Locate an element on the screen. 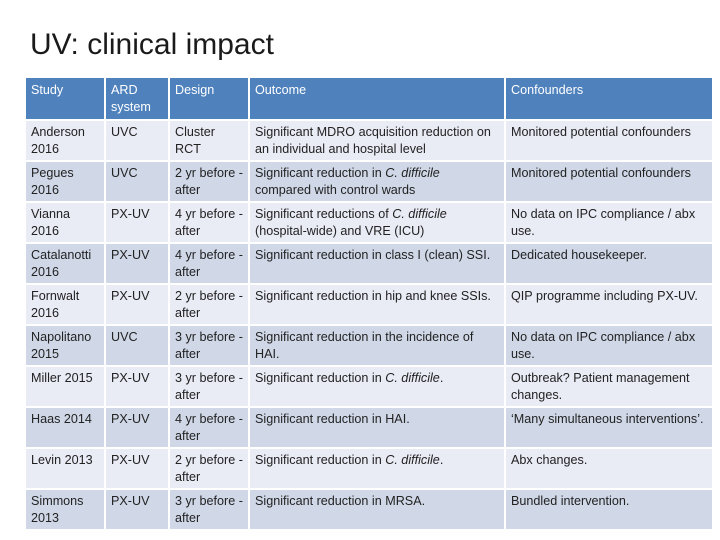 Image resolution: width=720 pixels, height=540 pixels. outcome-text-suffix: compared with control wards is located at coordinates (335, 189).